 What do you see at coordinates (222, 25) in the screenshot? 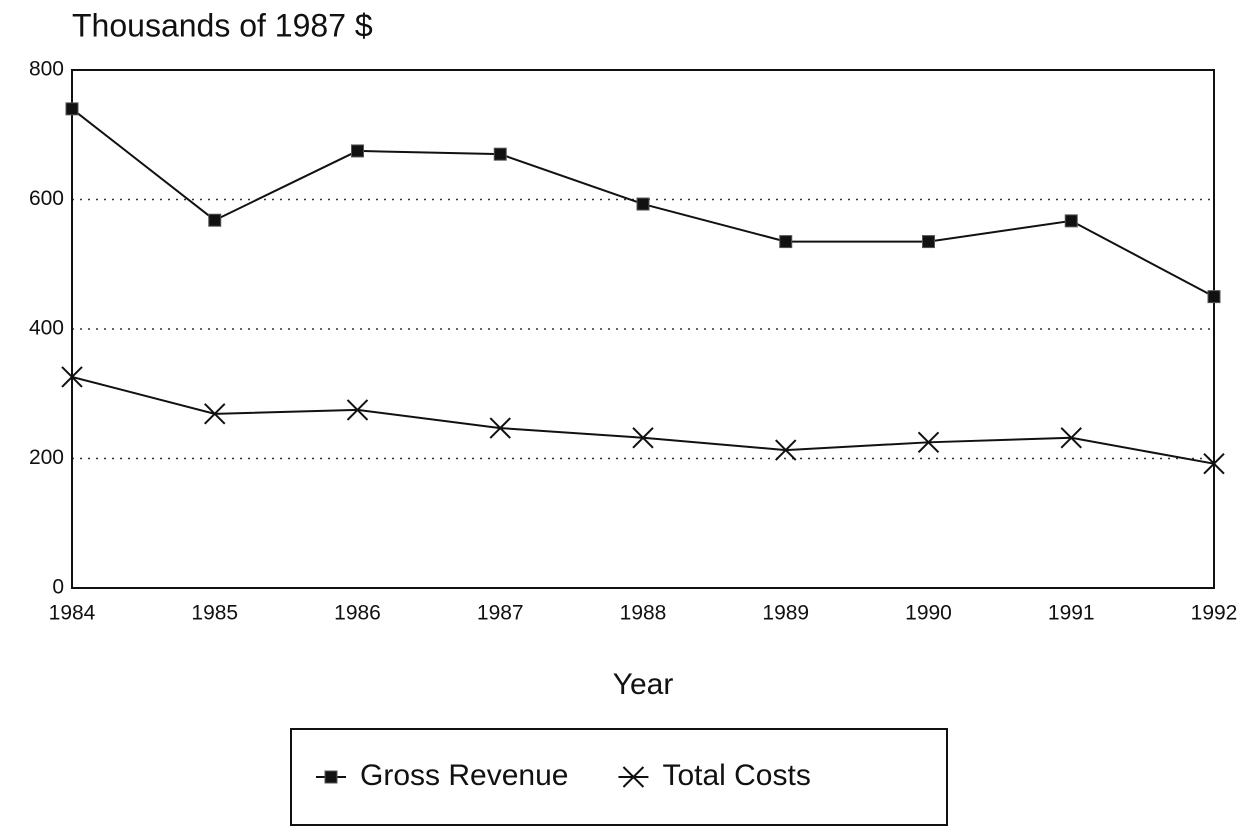
I see `chart-title: Thousands of 1987 $` at bounding box center [222, 25].